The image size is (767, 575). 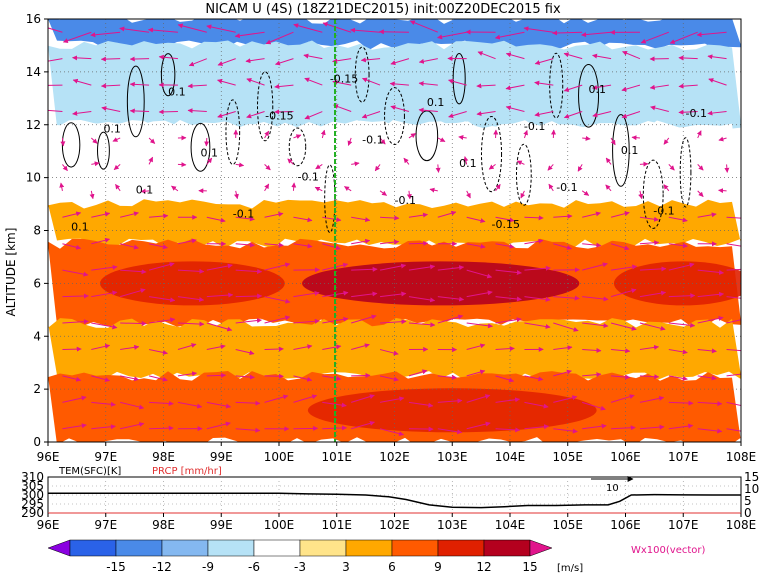 What do you see at coordinates (568, 457) in the screenshot?
I see `x-tick-label: 105E` at bounding box center [568, 457].